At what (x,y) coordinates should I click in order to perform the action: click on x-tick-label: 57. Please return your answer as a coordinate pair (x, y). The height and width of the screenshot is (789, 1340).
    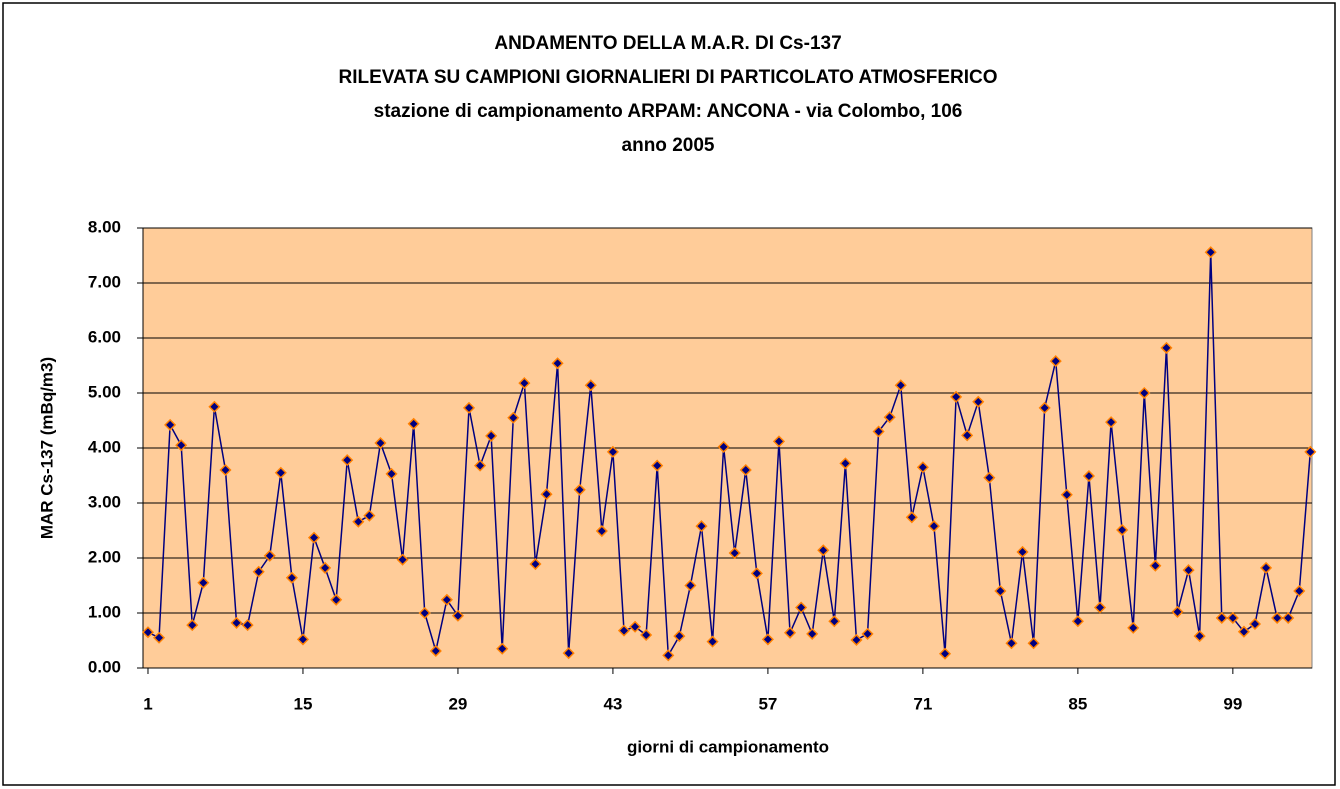
    Looking at the image, I should click on (767, 703).